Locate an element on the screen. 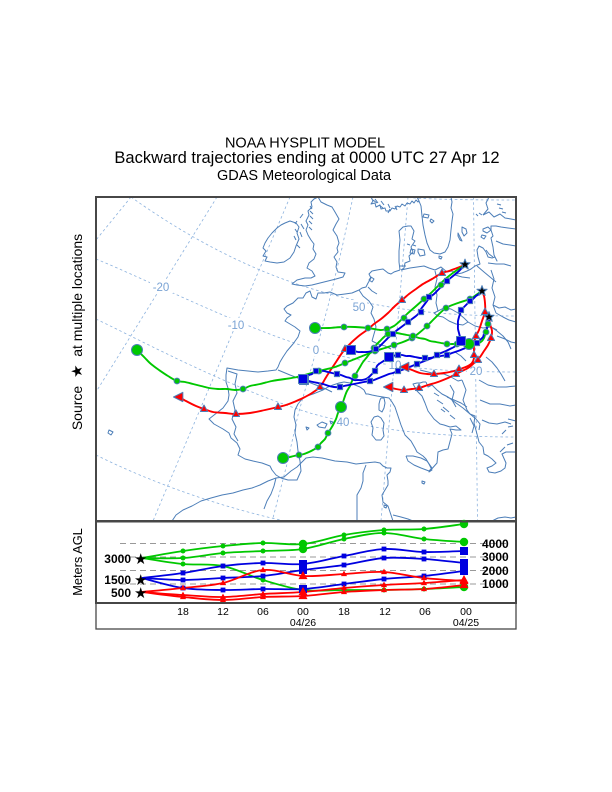  svg-text: 50 is located at coordinates (359, 308).